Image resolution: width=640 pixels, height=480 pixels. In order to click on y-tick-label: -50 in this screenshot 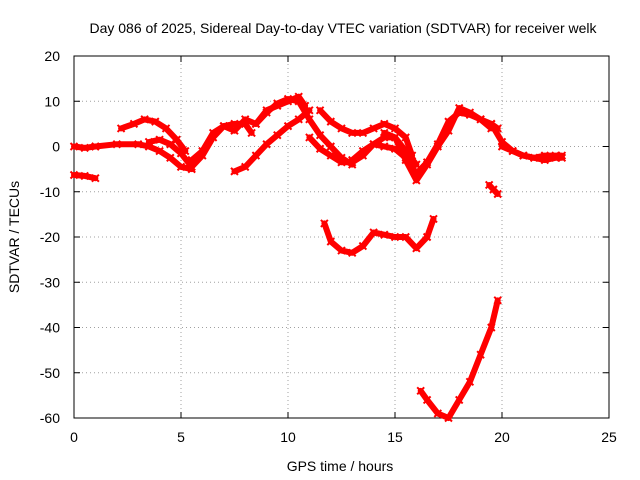, I will do `click(50, 373)`.